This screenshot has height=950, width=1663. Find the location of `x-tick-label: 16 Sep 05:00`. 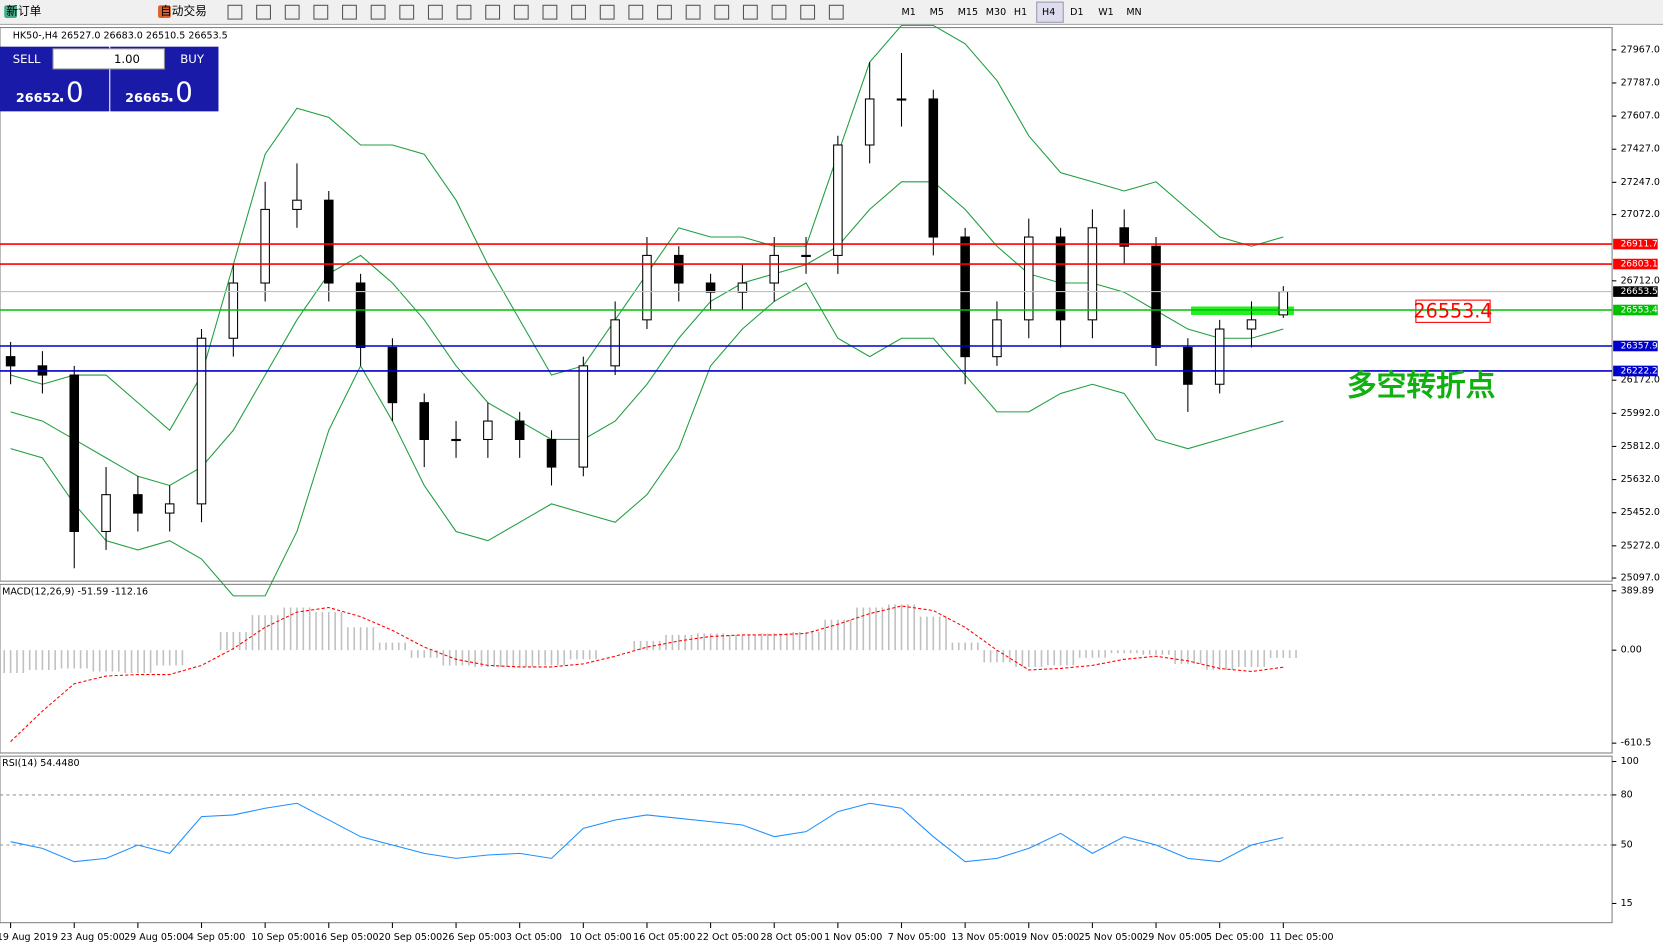

x-tick-label: 16 Sep 05:00 is located at coordinates (347, 937).